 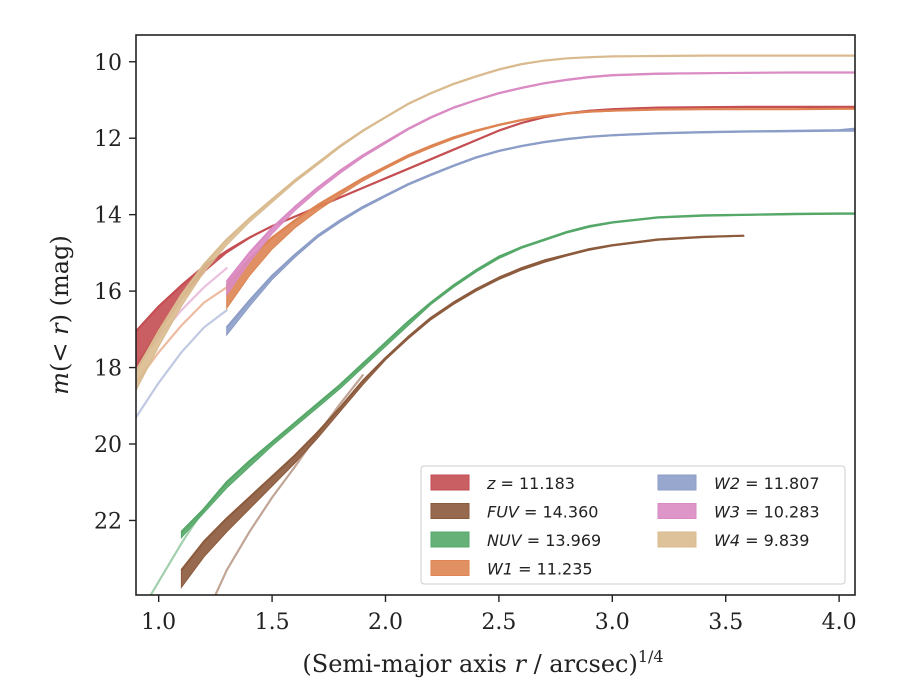 I want to click on x-tick-label: 1.0, so click(x=158, y=622).